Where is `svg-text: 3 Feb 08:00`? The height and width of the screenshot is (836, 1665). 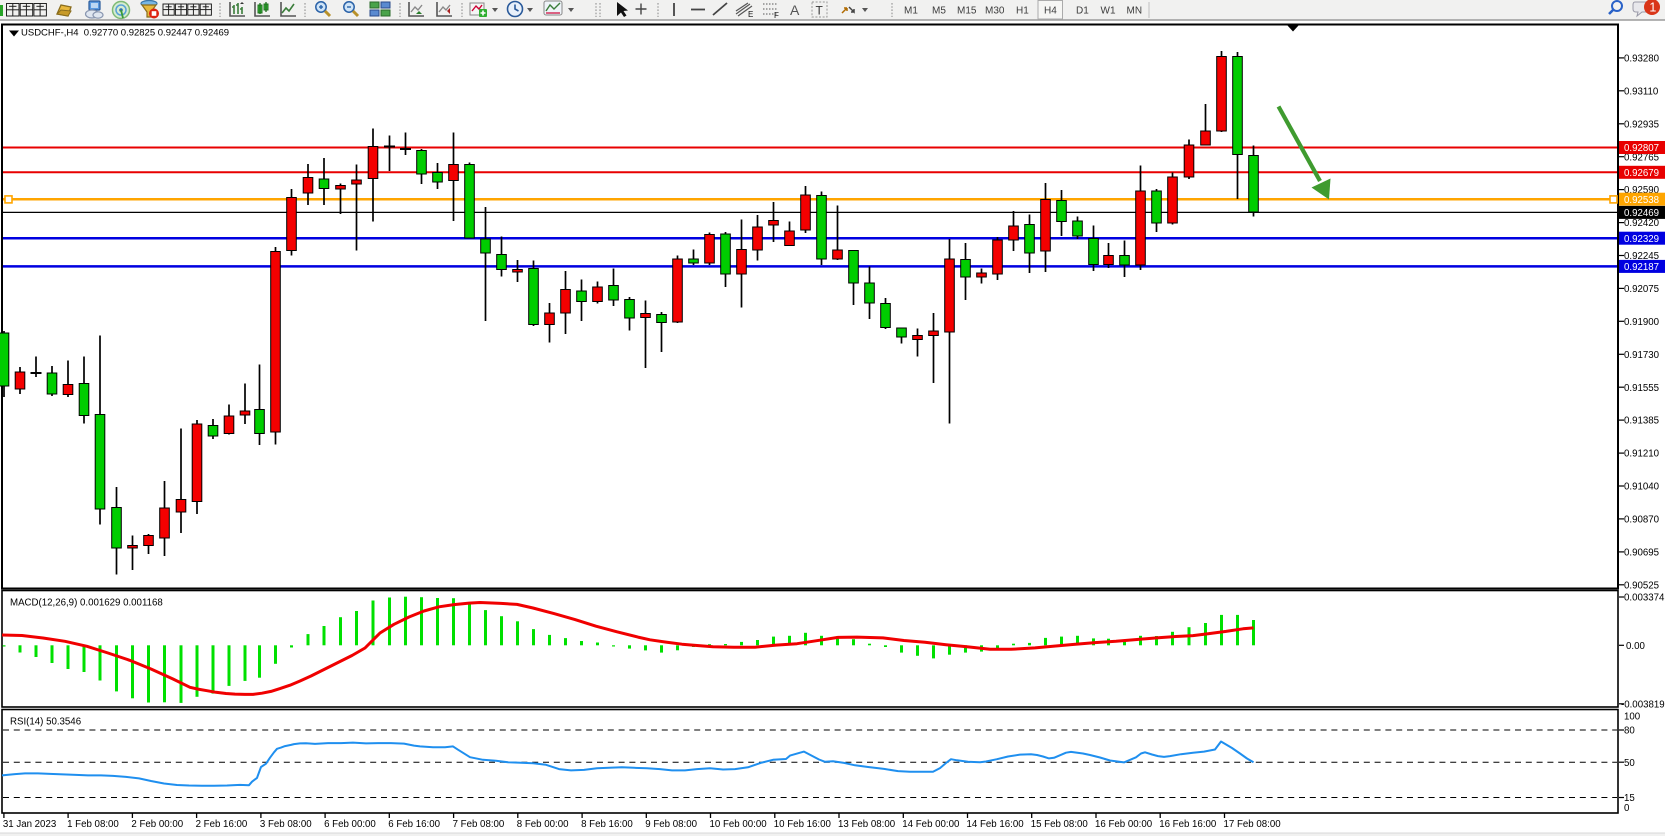 svg-text: 3 Feb 08:00 is located at coordinates (286, 824).